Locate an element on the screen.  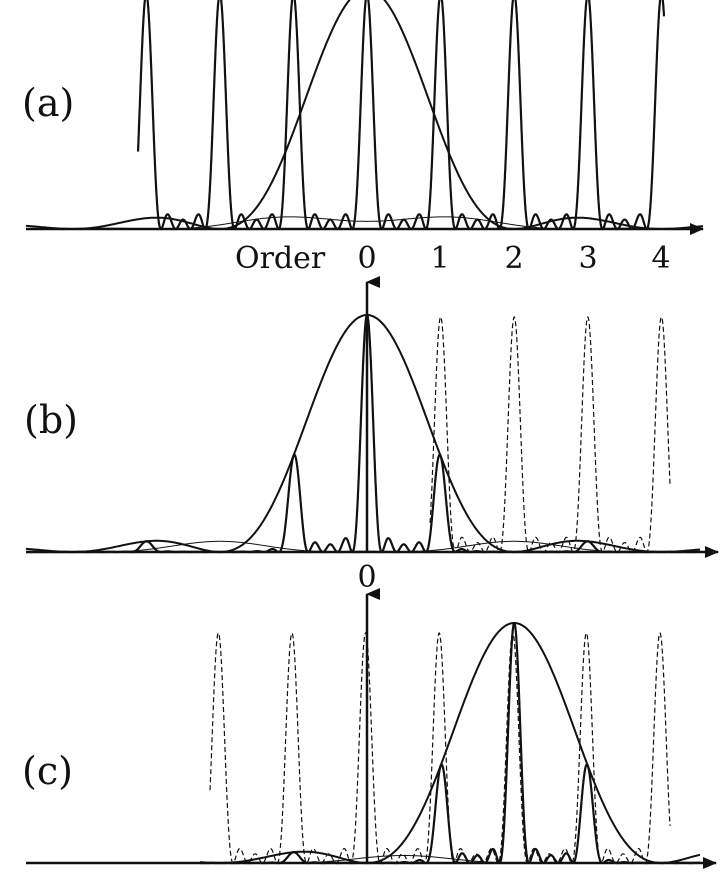
order-axis-word: Order is located at coordinates (280, 258).